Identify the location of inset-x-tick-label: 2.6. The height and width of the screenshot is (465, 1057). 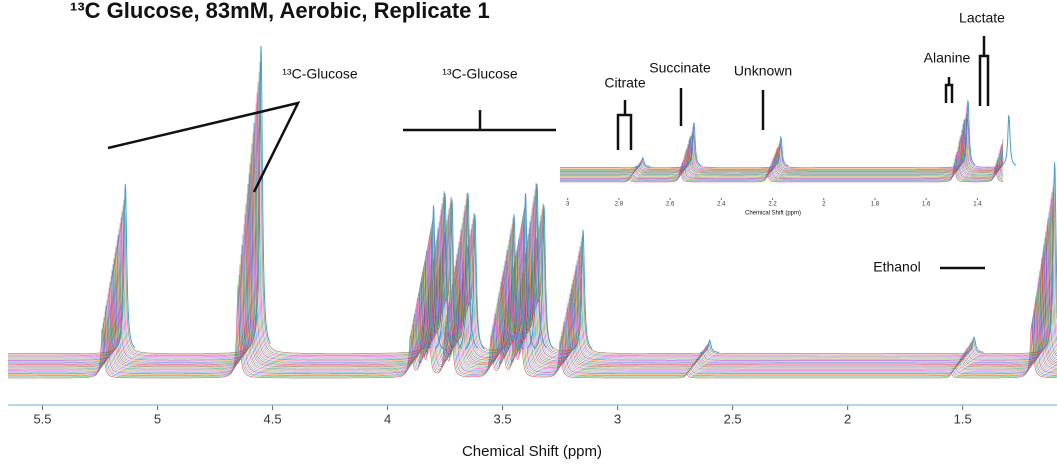
(670, 205).